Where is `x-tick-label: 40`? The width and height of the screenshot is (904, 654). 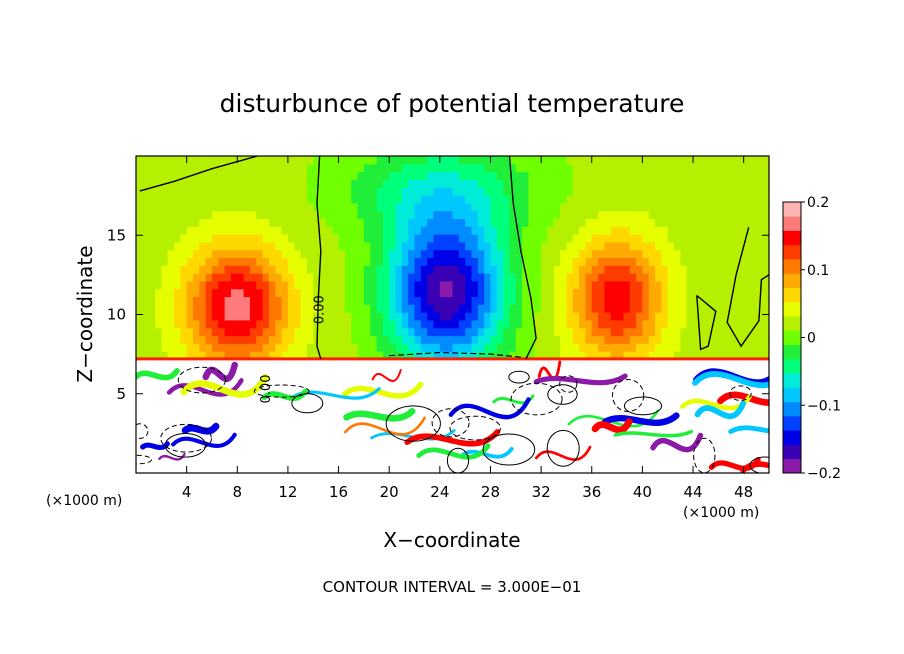 x-tick-label: 40 is located at coordinates (642, 492).